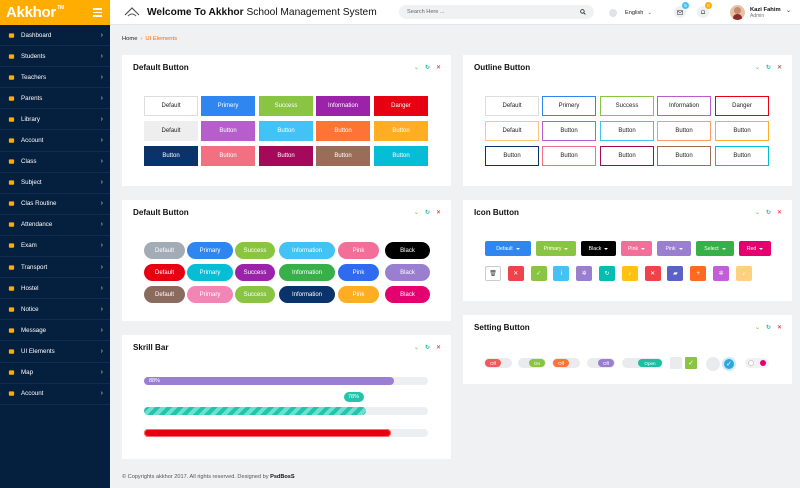 This screenshot has width=800, height=488. Describe the element at coordinates (35, 12) in the screenshot. I see `brand-logo: Akkhor TM` at that location.